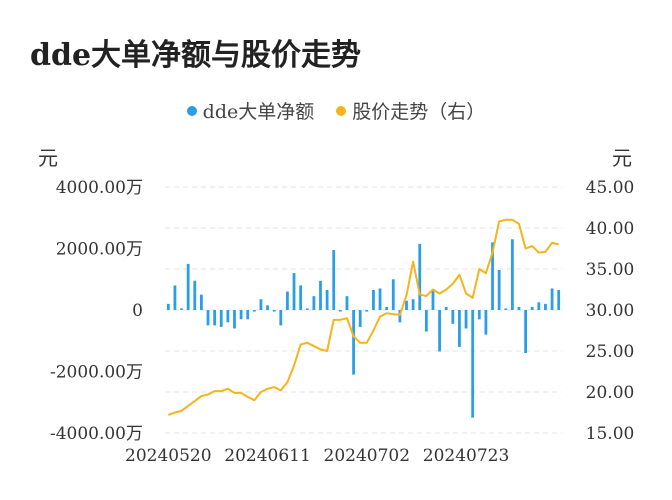 The width and height of the screenshot is (672, 500). I want to click on legend-label-dde: dde大单净额, so click(258, 112).